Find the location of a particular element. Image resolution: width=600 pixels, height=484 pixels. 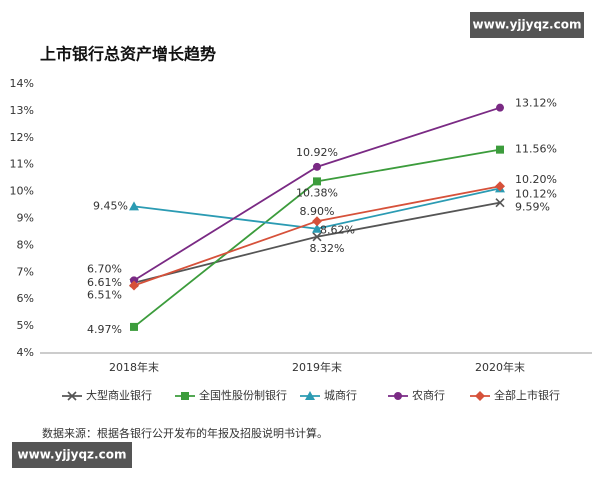

y-tick-label: 7% is located at coordinates (25, 271).